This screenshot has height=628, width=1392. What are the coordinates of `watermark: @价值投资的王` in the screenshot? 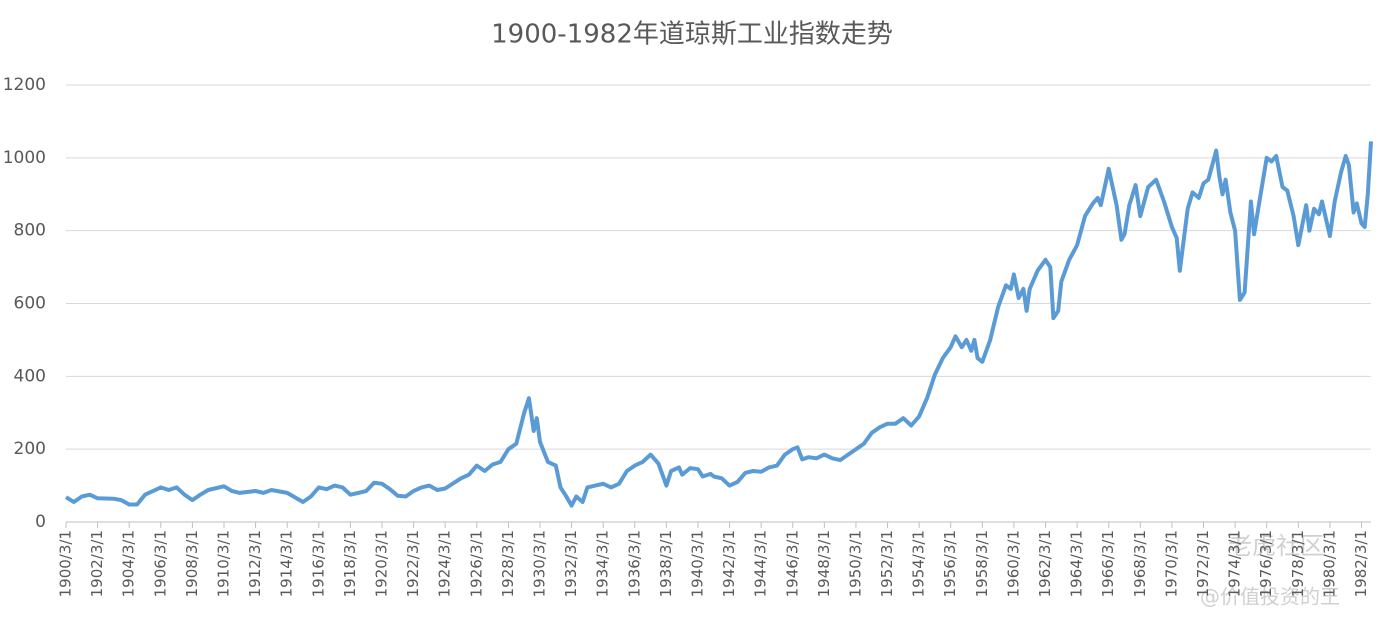 It's located at (1270, 597).